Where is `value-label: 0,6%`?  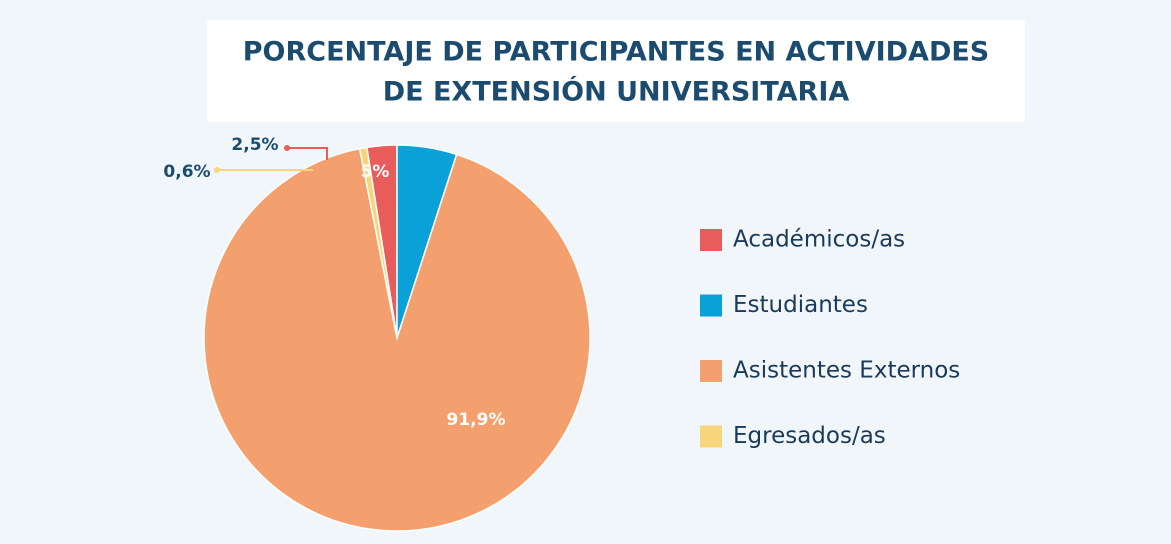 value-label: 0,6% is located at coordinates (186, 172).